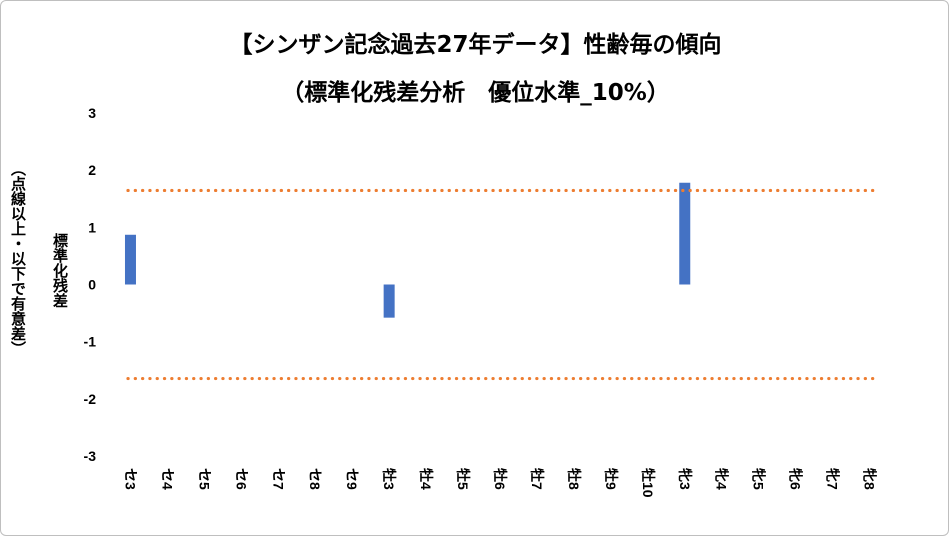 The height and width of the screenshot is (536, 949). What do you see at coordinates (278, 479) in the screenshot?
I see `x-tick-label: セ7` at bounding box center [278, 479].